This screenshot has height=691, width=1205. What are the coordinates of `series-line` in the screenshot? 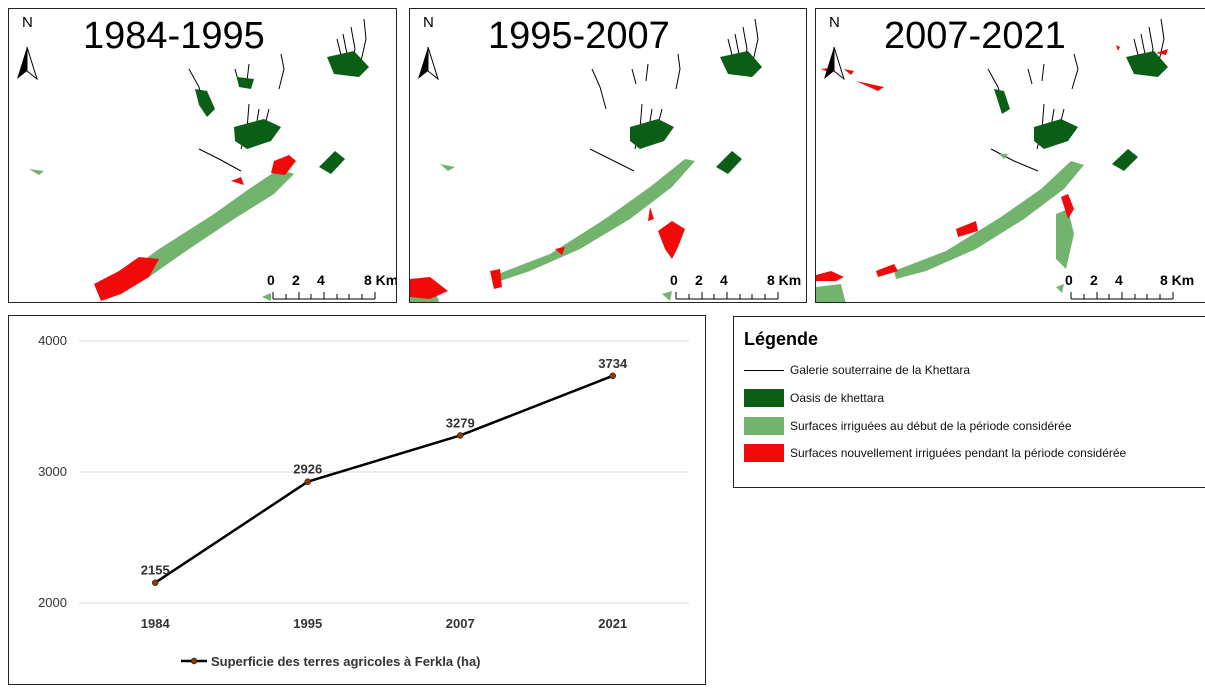 It's located at (384, 479).